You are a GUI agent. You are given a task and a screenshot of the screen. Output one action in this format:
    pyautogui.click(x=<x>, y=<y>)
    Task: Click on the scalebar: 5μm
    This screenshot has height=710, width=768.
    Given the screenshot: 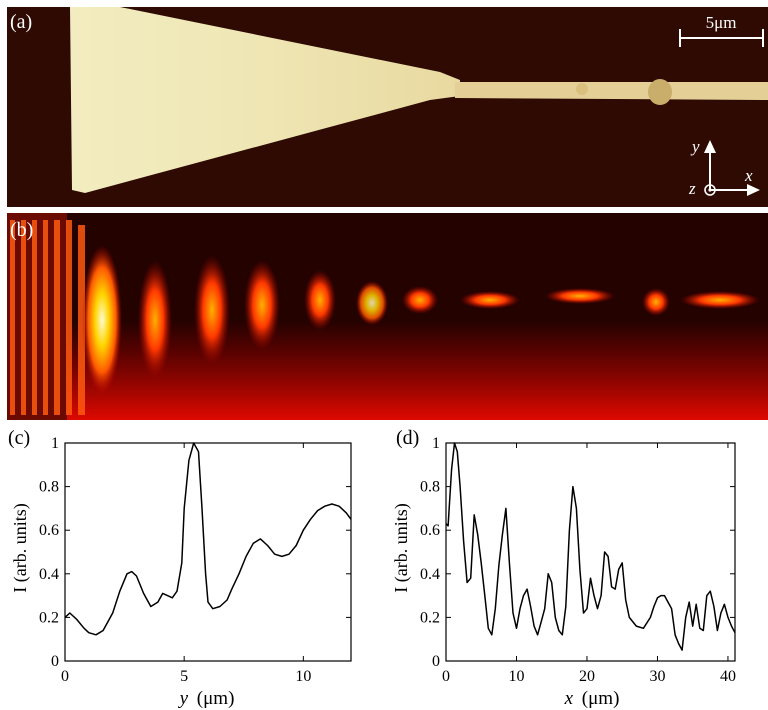 What is the action you would take?
    pyautogui.click(x=721, y=30)
    